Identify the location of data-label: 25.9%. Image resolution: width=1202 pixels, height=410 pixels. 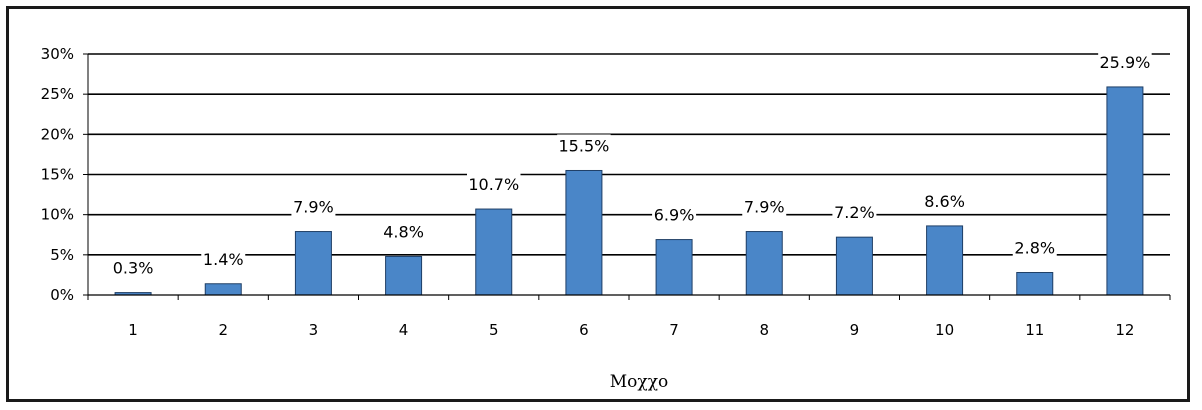
(1125, 62).